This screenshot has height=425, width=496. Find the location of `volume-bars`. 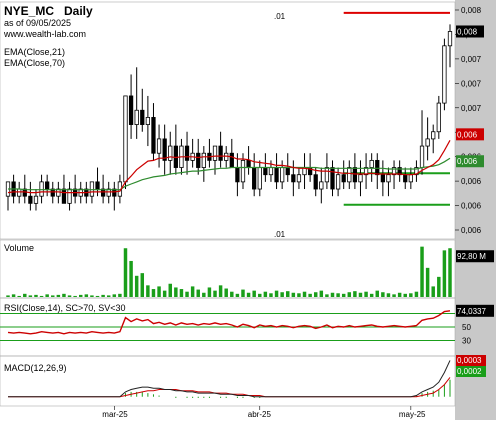

volume-bars is located at coordinates (229, 271).